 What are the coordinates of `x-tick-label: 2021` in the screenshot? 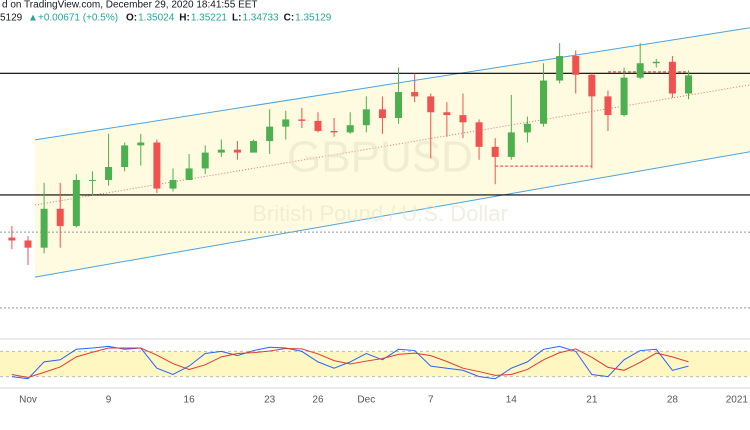 It's located at (737, 400).